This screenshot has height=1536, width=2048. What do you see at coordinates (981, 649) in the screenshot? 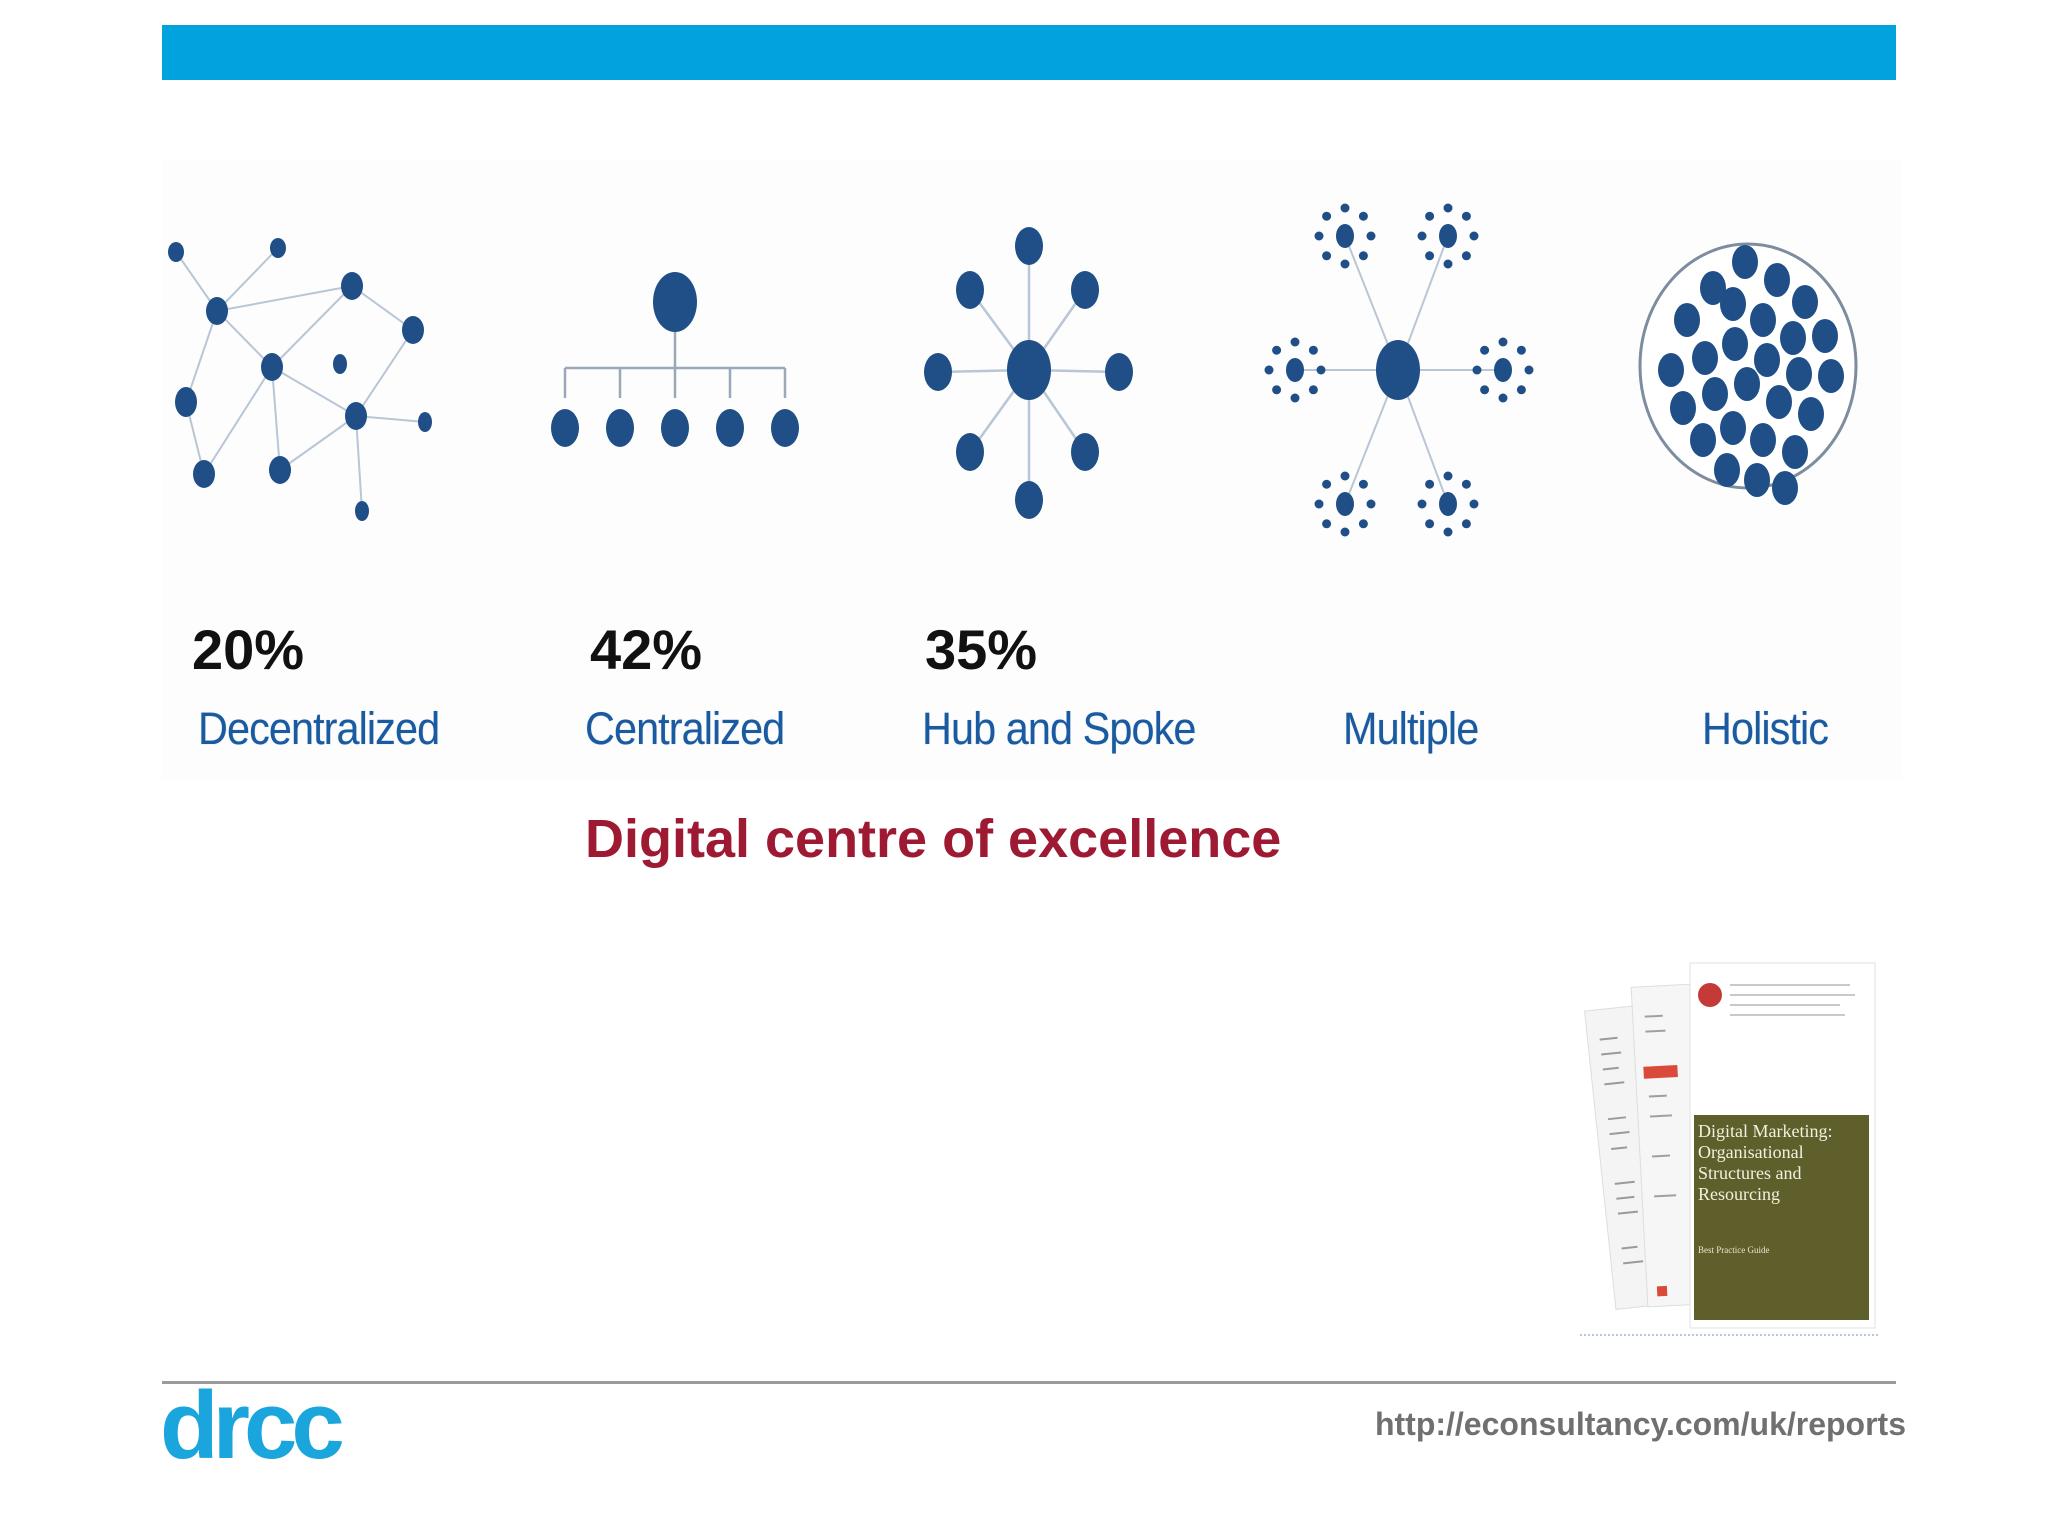
I see `percent-hub-and-spoke: 35%` at bounding box center [981, 649].